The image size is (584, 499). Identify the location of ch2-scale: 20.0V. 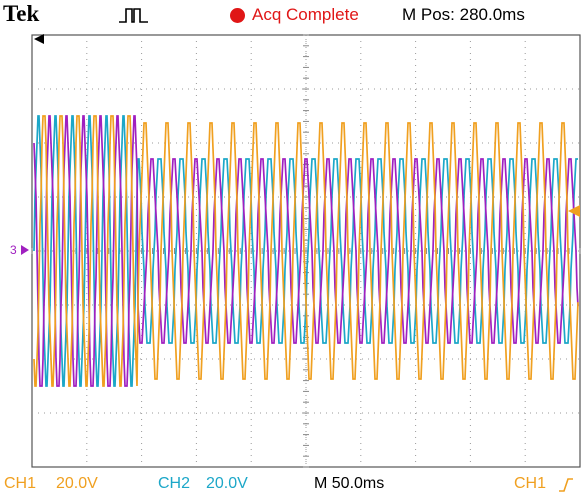
(227, 483).